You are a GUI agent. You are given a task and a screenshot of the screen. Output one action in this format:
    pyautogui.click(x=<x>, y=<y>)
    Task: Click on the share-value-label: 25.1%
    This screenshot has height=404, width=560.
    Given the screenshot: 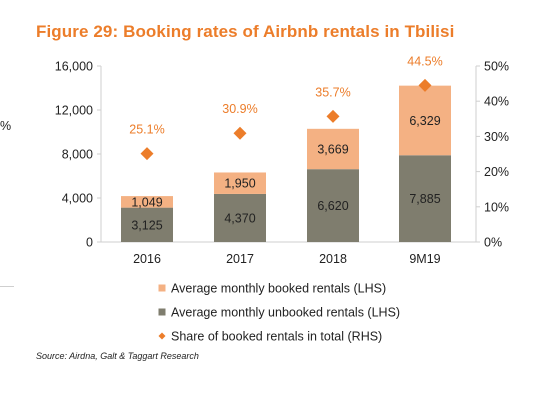 What is the action you would take?
    pyautogui.click(x=146, y=130)
    